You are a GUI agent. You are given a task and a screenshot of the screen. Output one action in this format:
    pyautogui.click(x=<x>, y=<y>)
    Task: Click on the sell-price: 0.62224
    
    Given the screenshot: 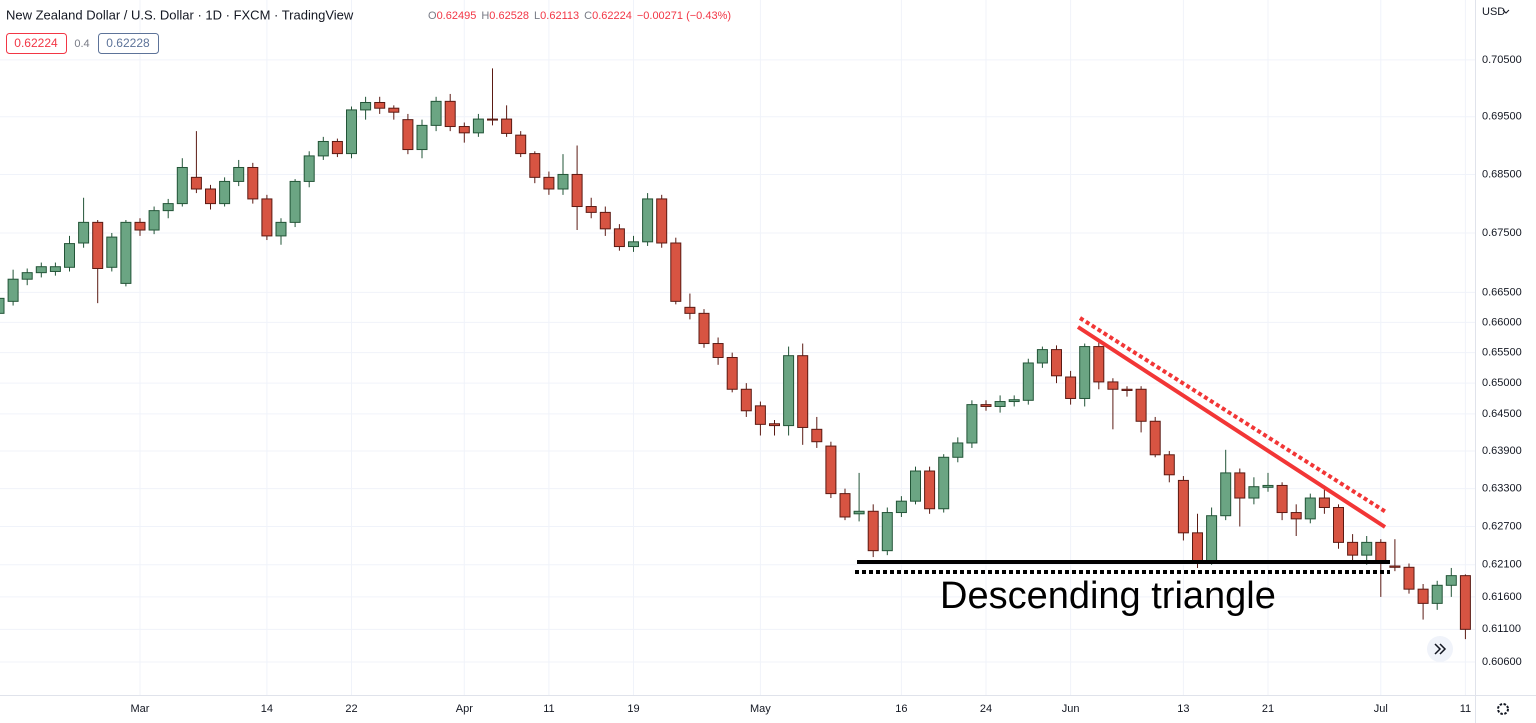 What is the action you would take?
    pyautogui.click(x=36, y=43)
    